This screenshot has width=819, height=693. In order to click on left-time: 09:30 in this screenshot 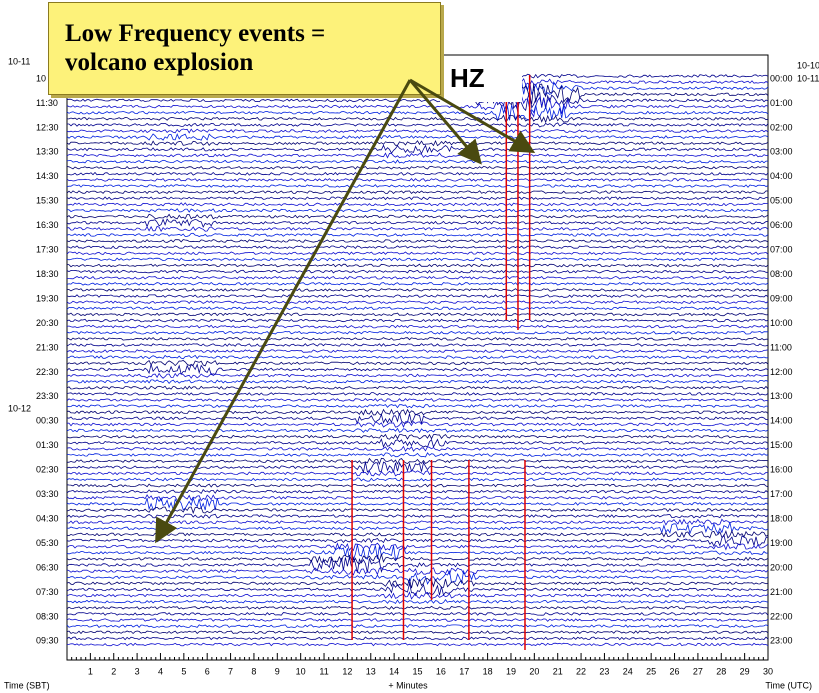, I will do `click(47, 641)`.